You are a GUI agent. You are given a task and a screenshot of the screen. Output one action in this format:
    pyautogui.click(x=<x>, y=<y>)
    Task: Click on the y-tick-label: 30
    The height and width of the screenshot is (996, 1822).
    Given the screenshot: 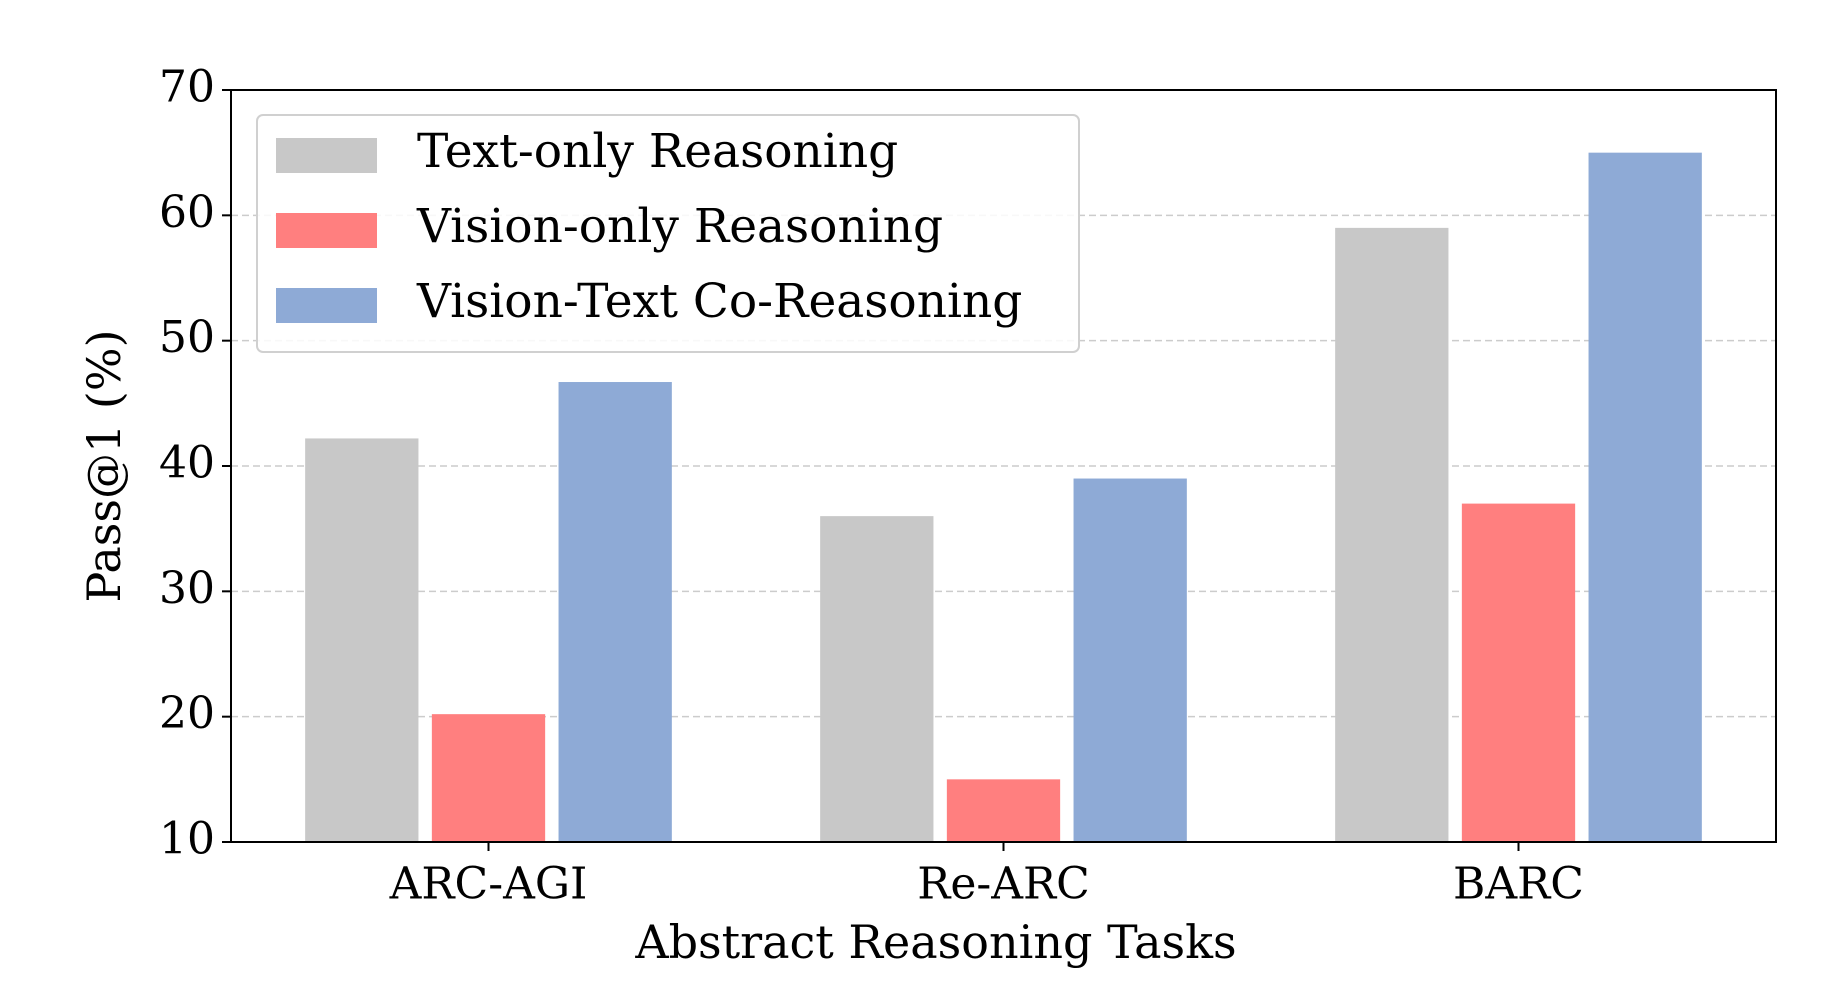 What is the action you would take?
    pyautogui.click(x=187, y=588)
    